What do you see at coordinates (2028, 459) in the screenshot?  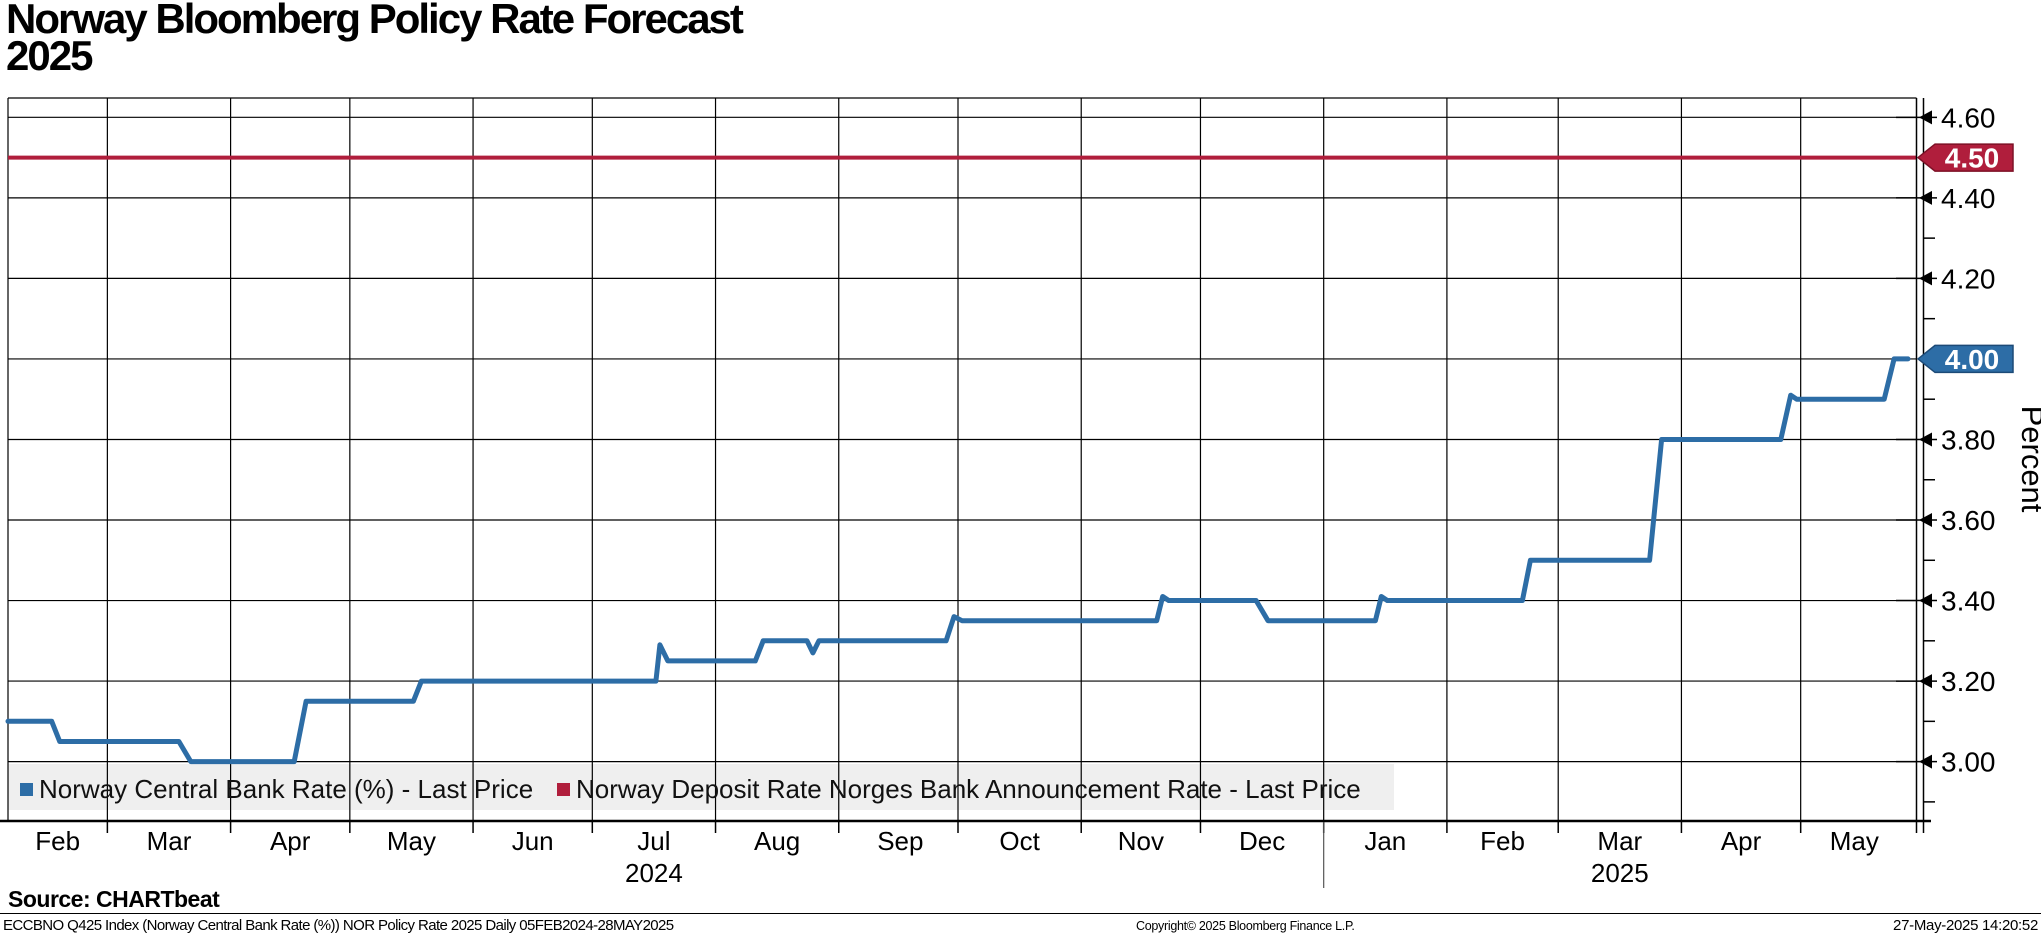 I see `y-axis-title: Percent` at bounding box center [2028, 459].